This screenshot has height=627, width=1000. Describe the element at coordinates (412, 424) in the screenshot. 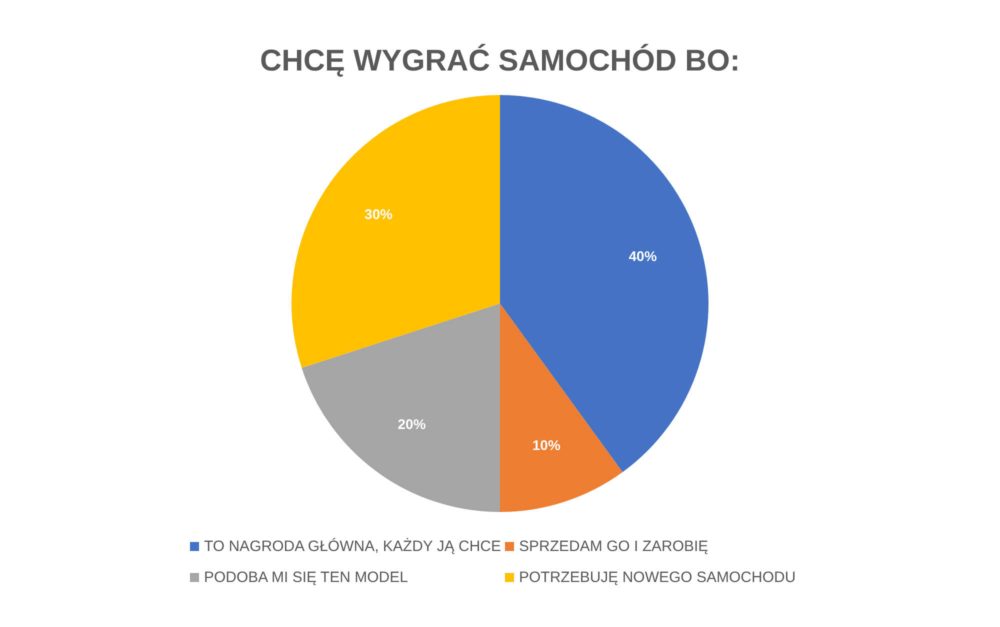

I see `data-label: 20%` at that location.